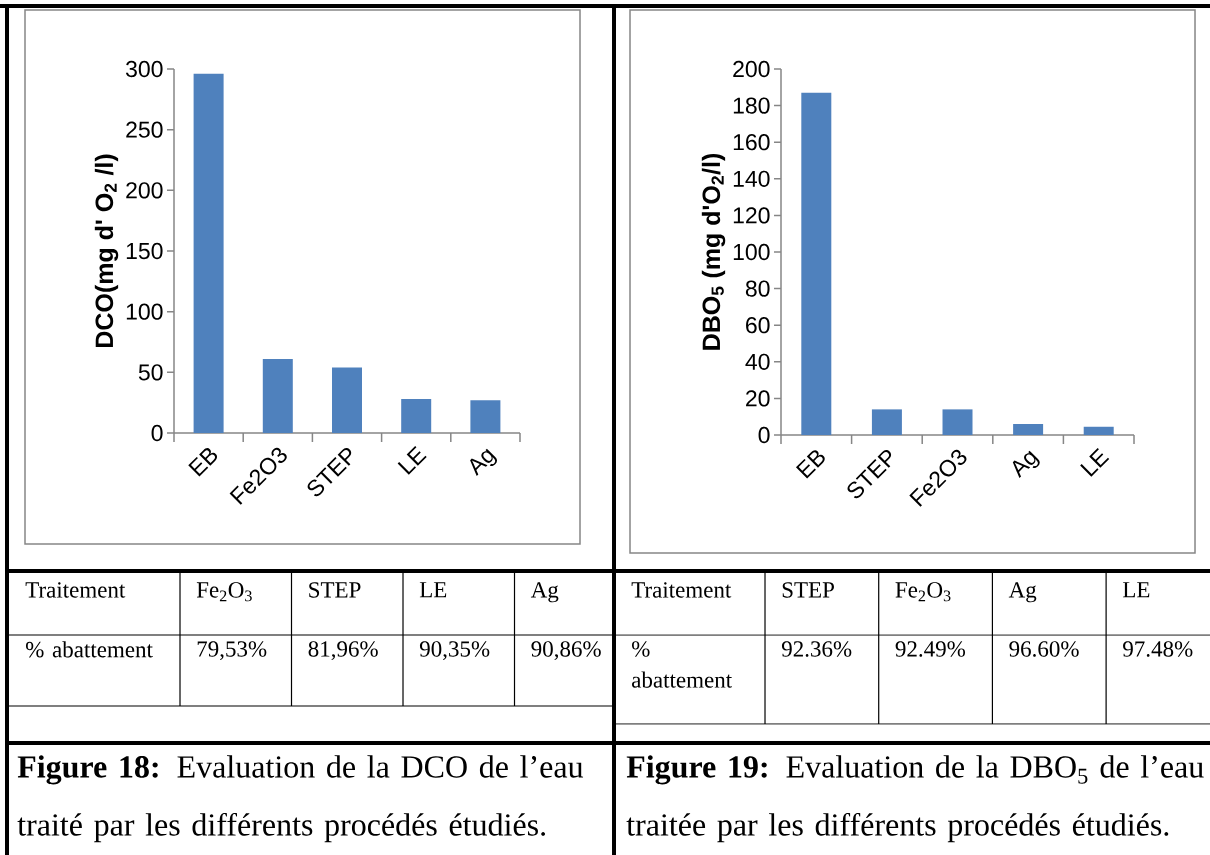 Image resolution: width=1210 pixels, height=855 pixels. What do you see at coordinates (816, 649) in the screenshot?
I see `text: 92.36%` at bounding box center [816, 649].